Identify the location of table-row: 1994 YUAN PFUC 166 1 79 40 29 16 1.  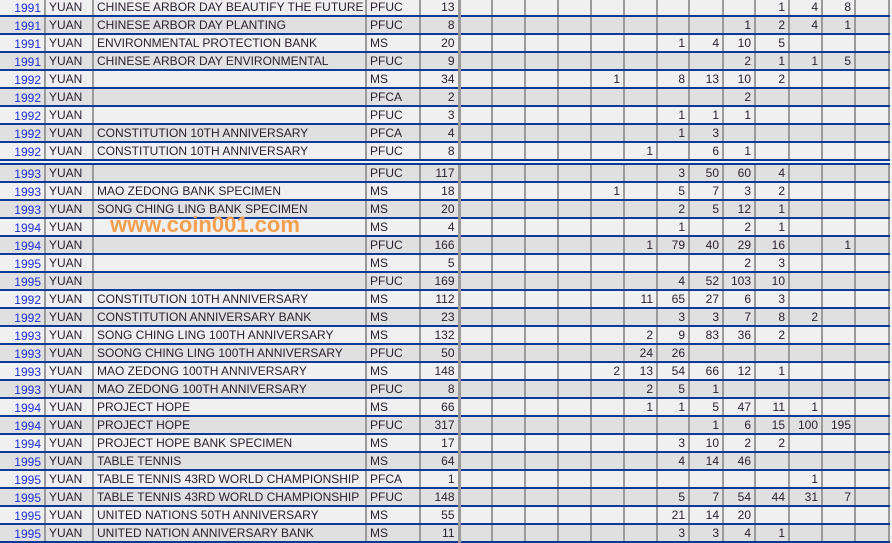
(445, 245).